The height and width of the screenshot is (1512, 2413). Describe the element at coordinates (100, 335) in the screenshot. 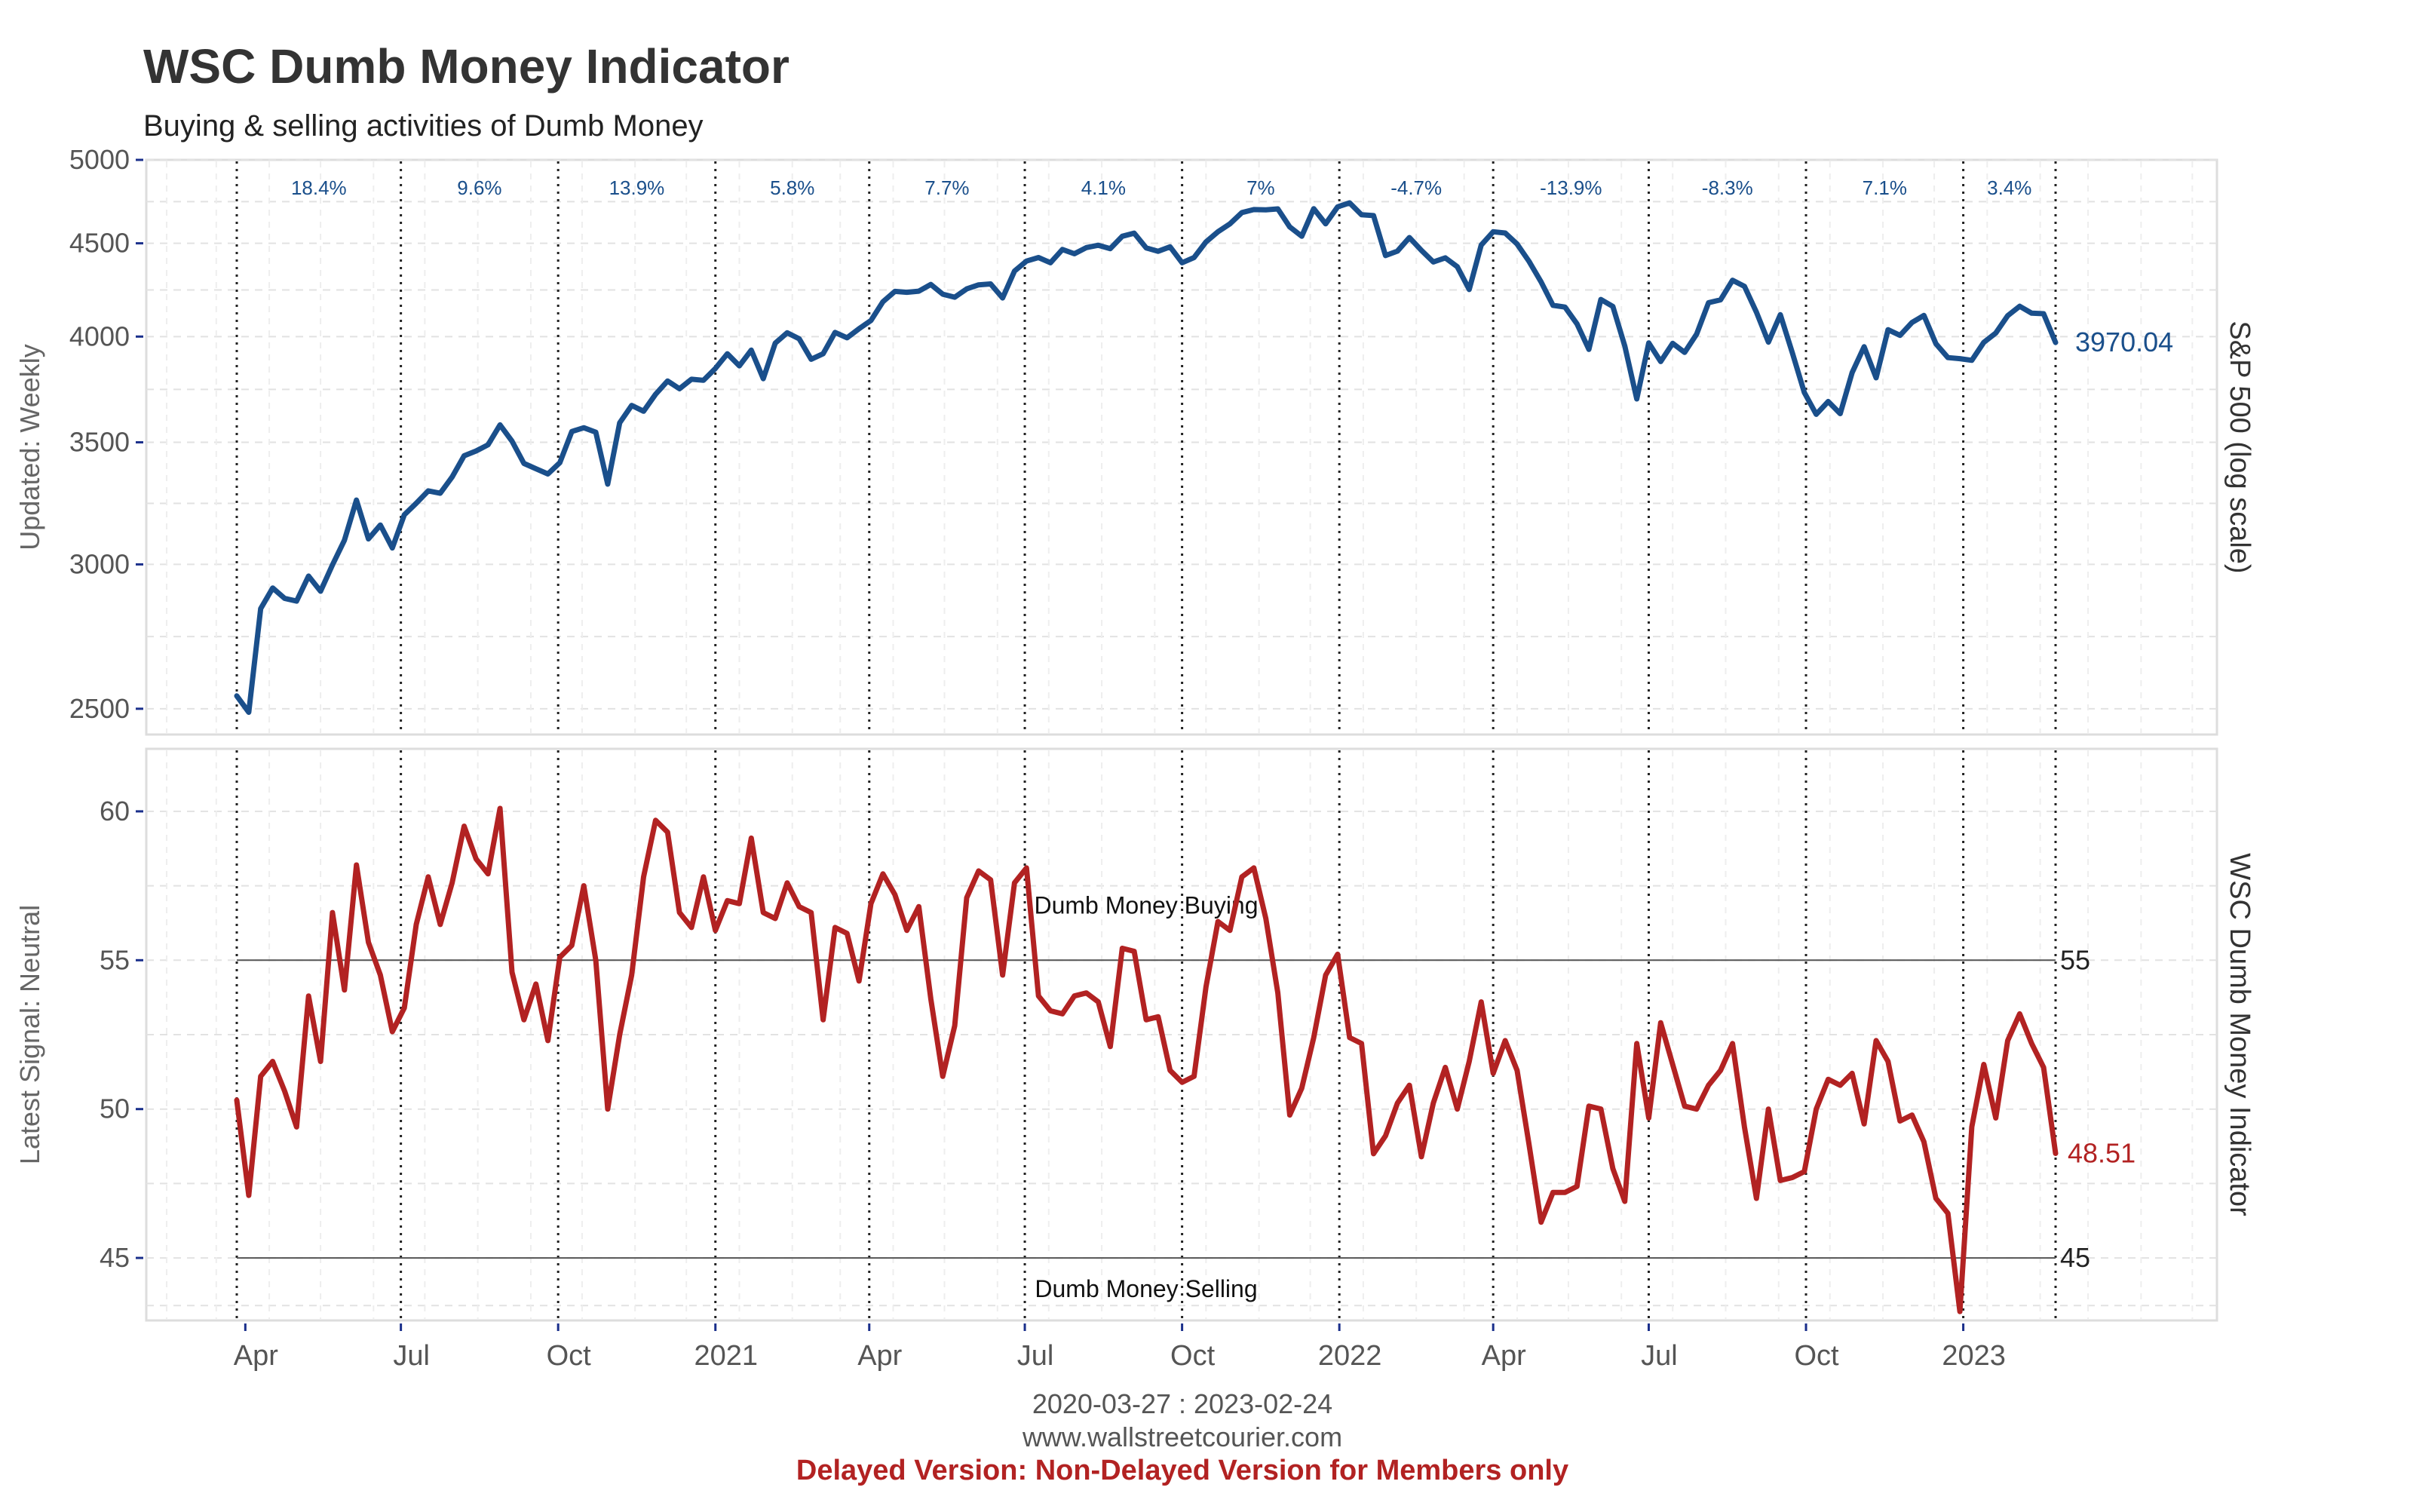

I see `top-y-tick-label: 4000` at that location.